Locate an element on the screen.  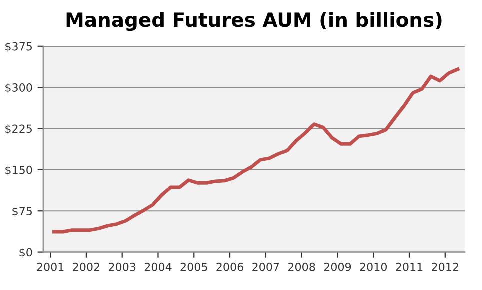
y-tick-label: $150 is located at coordinates (19, 171).